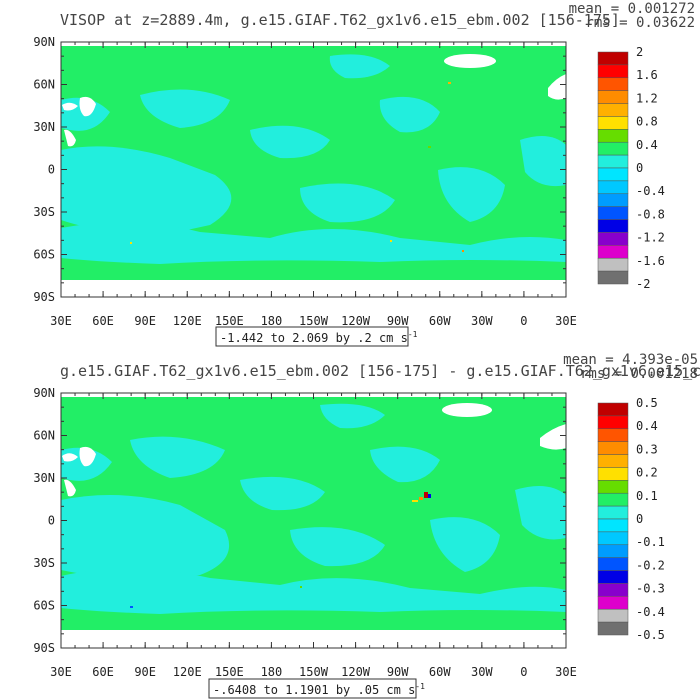 The image size is (700, 700). What do you see at coordinates (647, 98) in the screenshot?
I see `colorbar-label: 1.2` at bounding box center [647, 98].